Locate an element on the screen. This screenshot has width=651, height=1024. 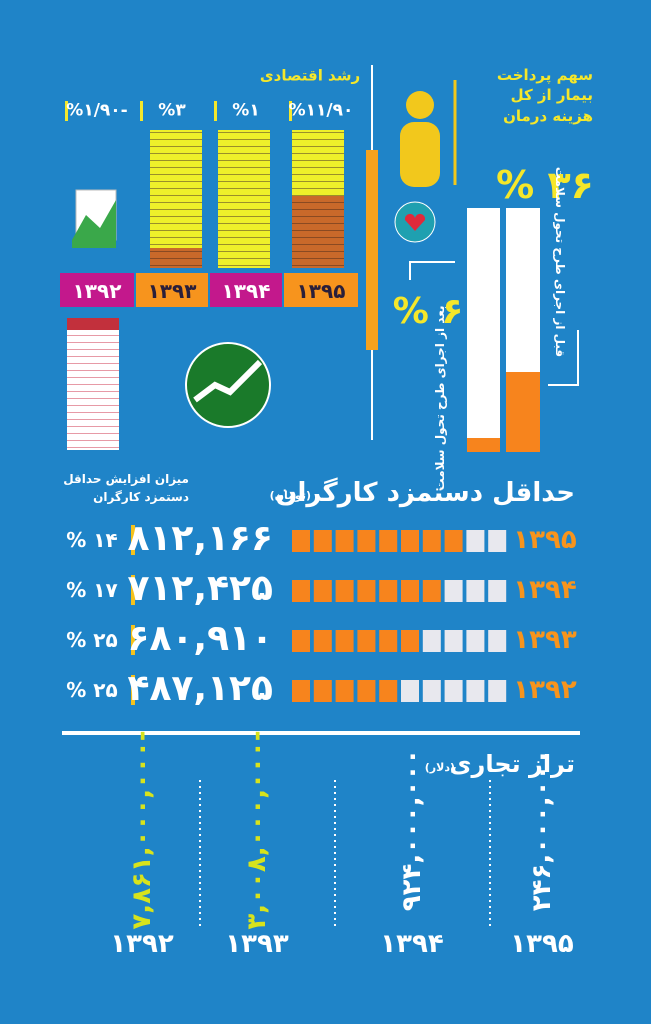
trade-value: ۲۴۶,۰۰۰,۰۰۰ is located at coordinates (542, 830).